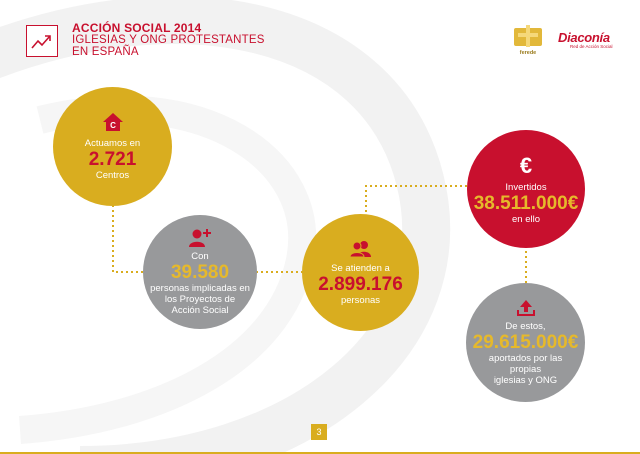  Describe the element at coordinates (528, 53) in the screenshot. I see `ferede-label: ferede` at that location.